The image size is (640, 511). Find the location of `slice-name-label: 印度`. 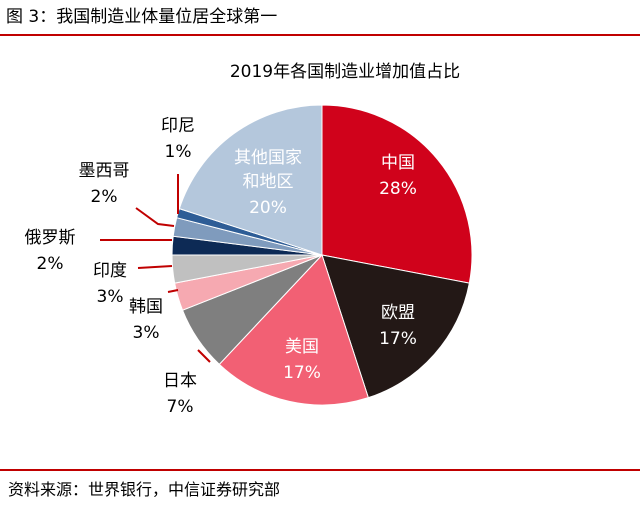

slice-name-label: 印度 is located at coordinates (110, 271).